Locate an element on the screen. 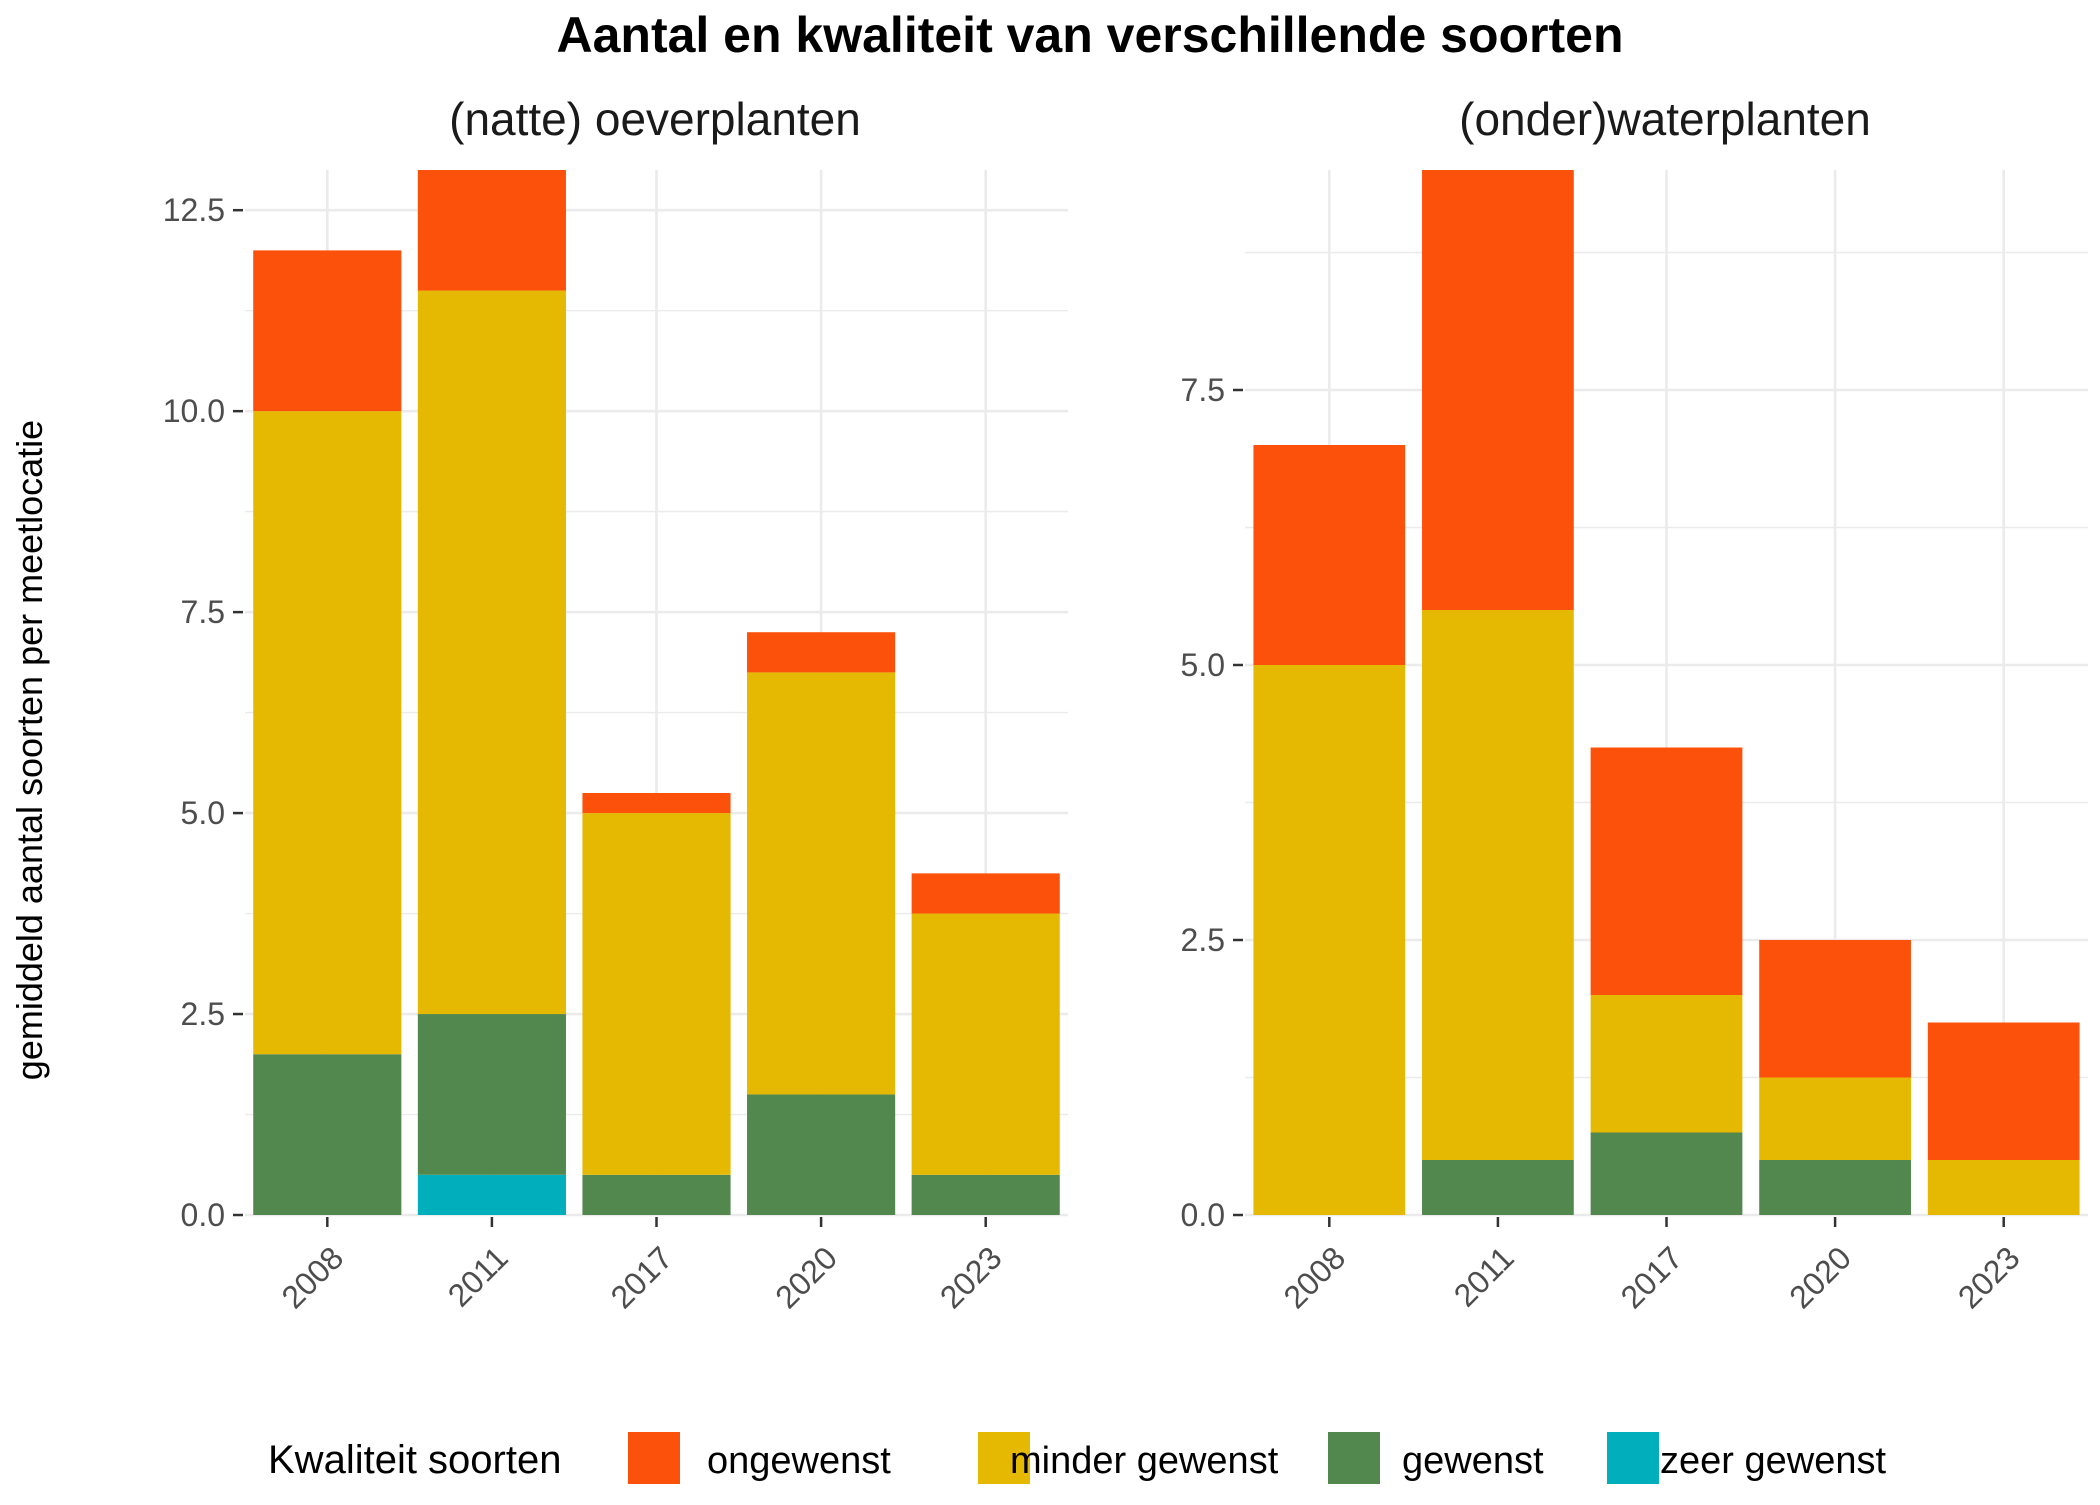 The height and width of the screenshot is (1505, 2100). panel-title: (onder)waterplanten is located at coordinates (1665, 119).